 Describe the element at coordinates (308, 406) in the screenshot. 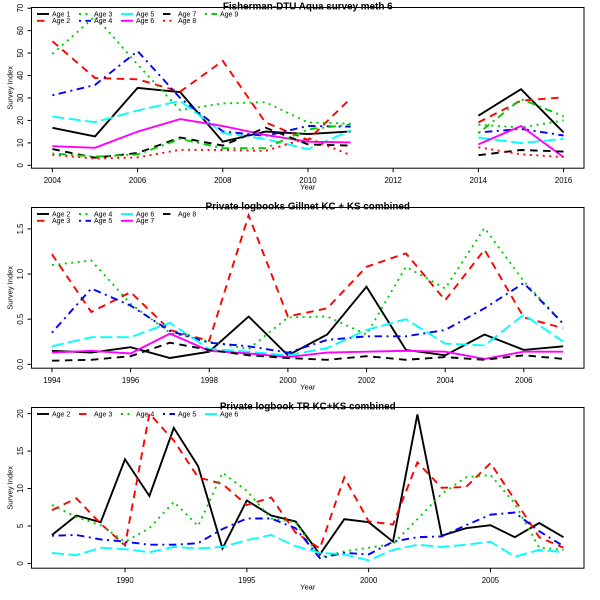

I see `panel-title: Private logbook TR KC+KS combined` at that location.